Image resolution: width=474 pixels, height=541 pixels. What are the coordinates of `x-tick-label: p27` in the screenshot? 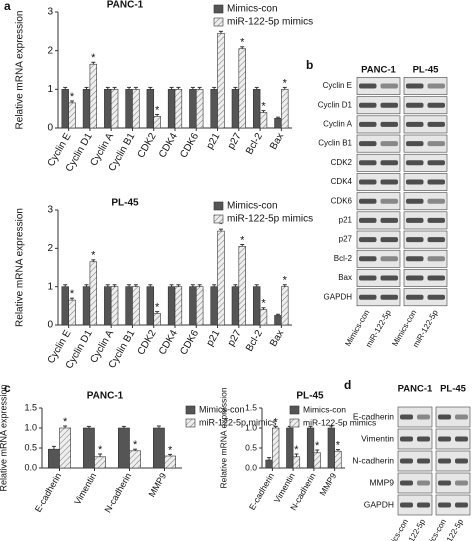 It's located at (235, 141).